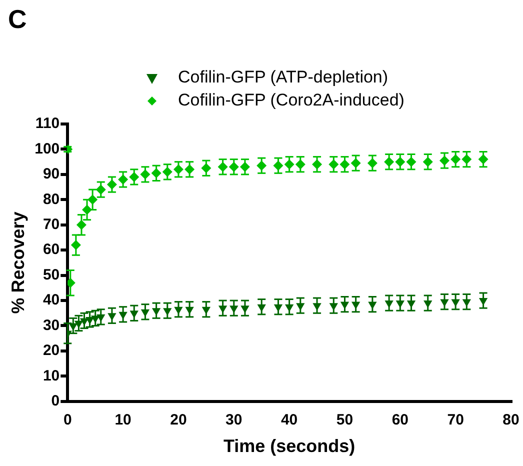 The width and height of the screenshot is (523, 466). What do you see at coordinates (289, 446) in the screenshot?
I see `x-axis-title: Time (seconds)` at bounding box center [289, 446].